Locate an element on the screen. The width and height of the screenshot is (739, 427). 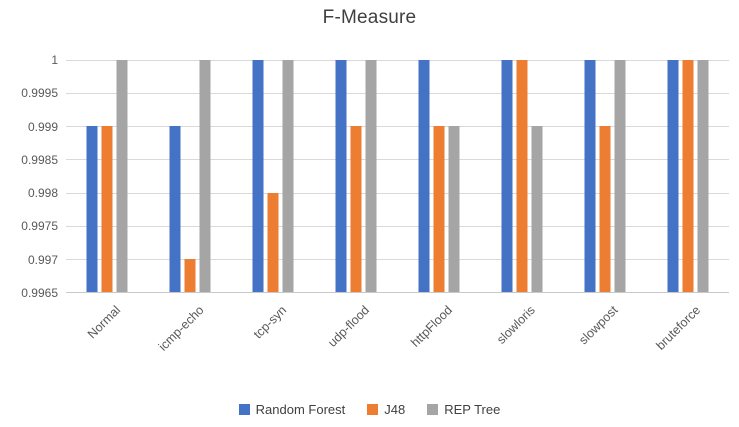
y-tick-label: 1 is located at coordinates (54, 60).